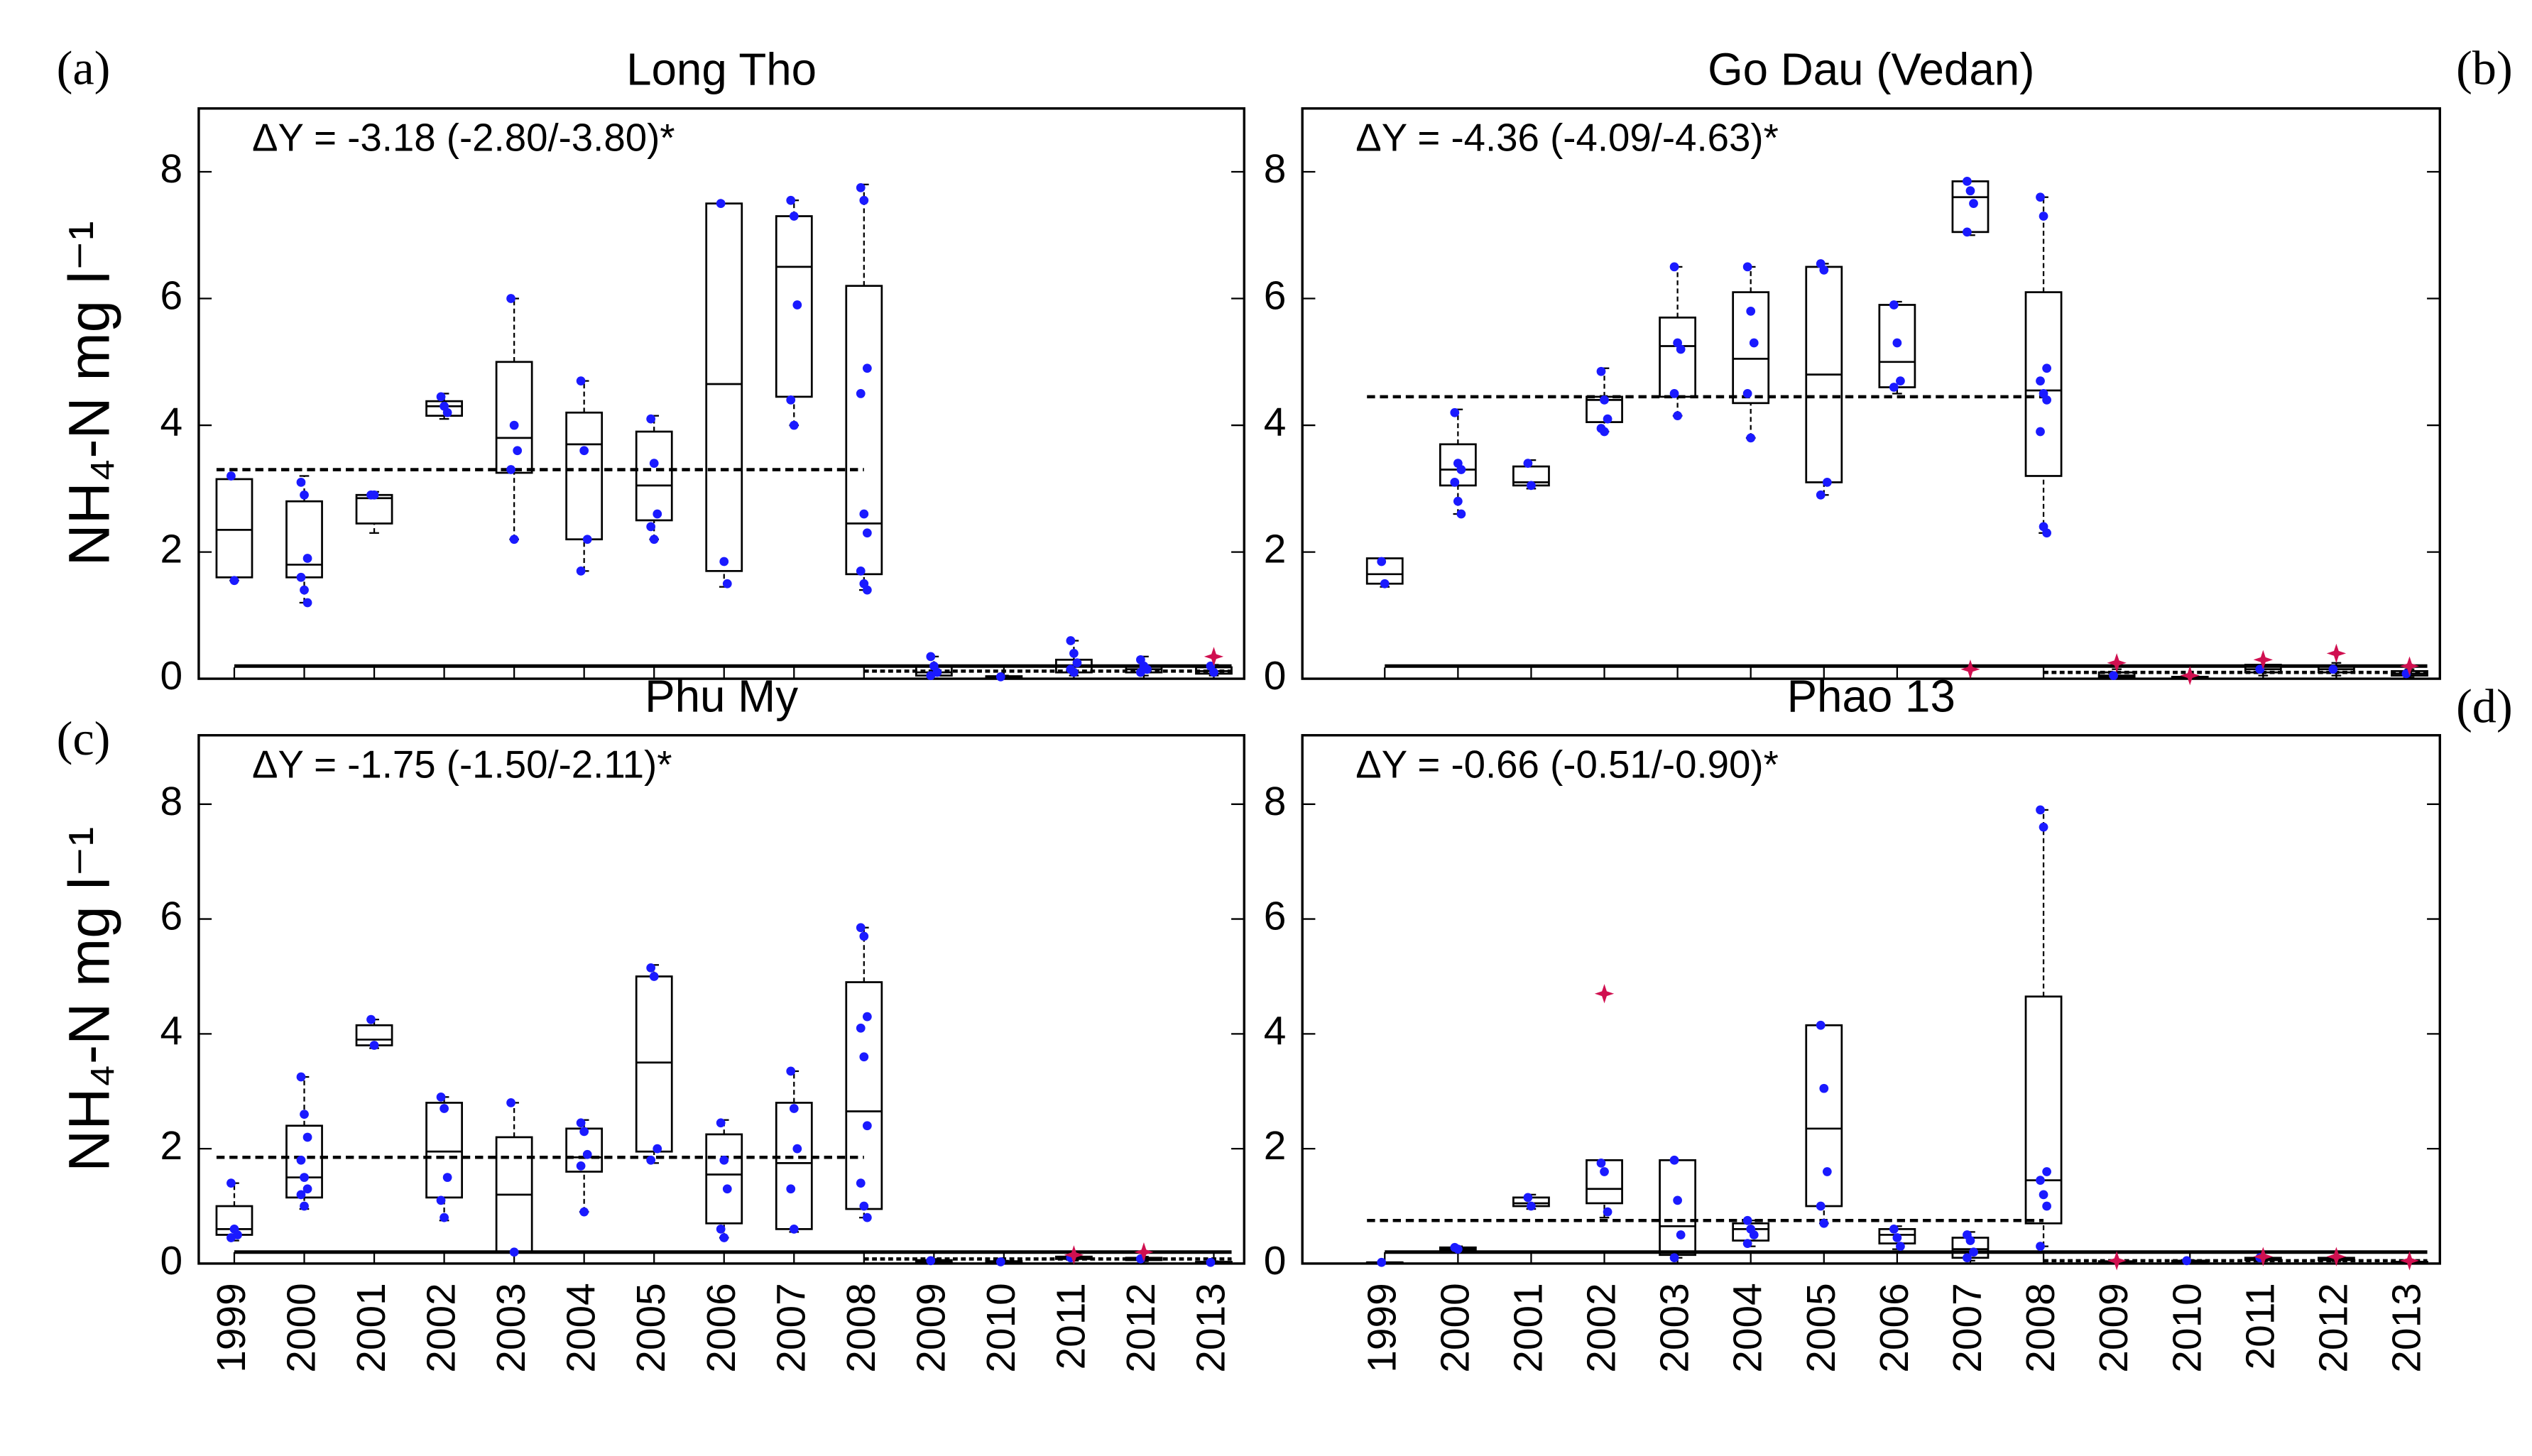 The image size is (2532, 1456). I want to click on y-tick-label: 6, so click(1276, 296).